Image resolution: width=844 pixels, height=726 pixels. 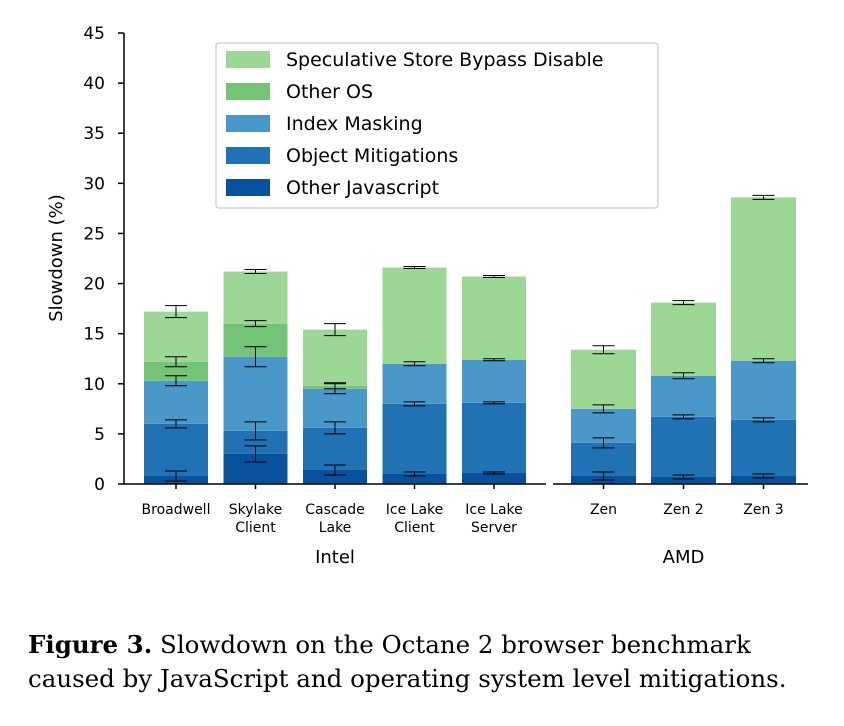 What do you see at coordinates (94, 285) in the screenshot?
I see `y-tick-label: 20` at bounding box center [94, 285].